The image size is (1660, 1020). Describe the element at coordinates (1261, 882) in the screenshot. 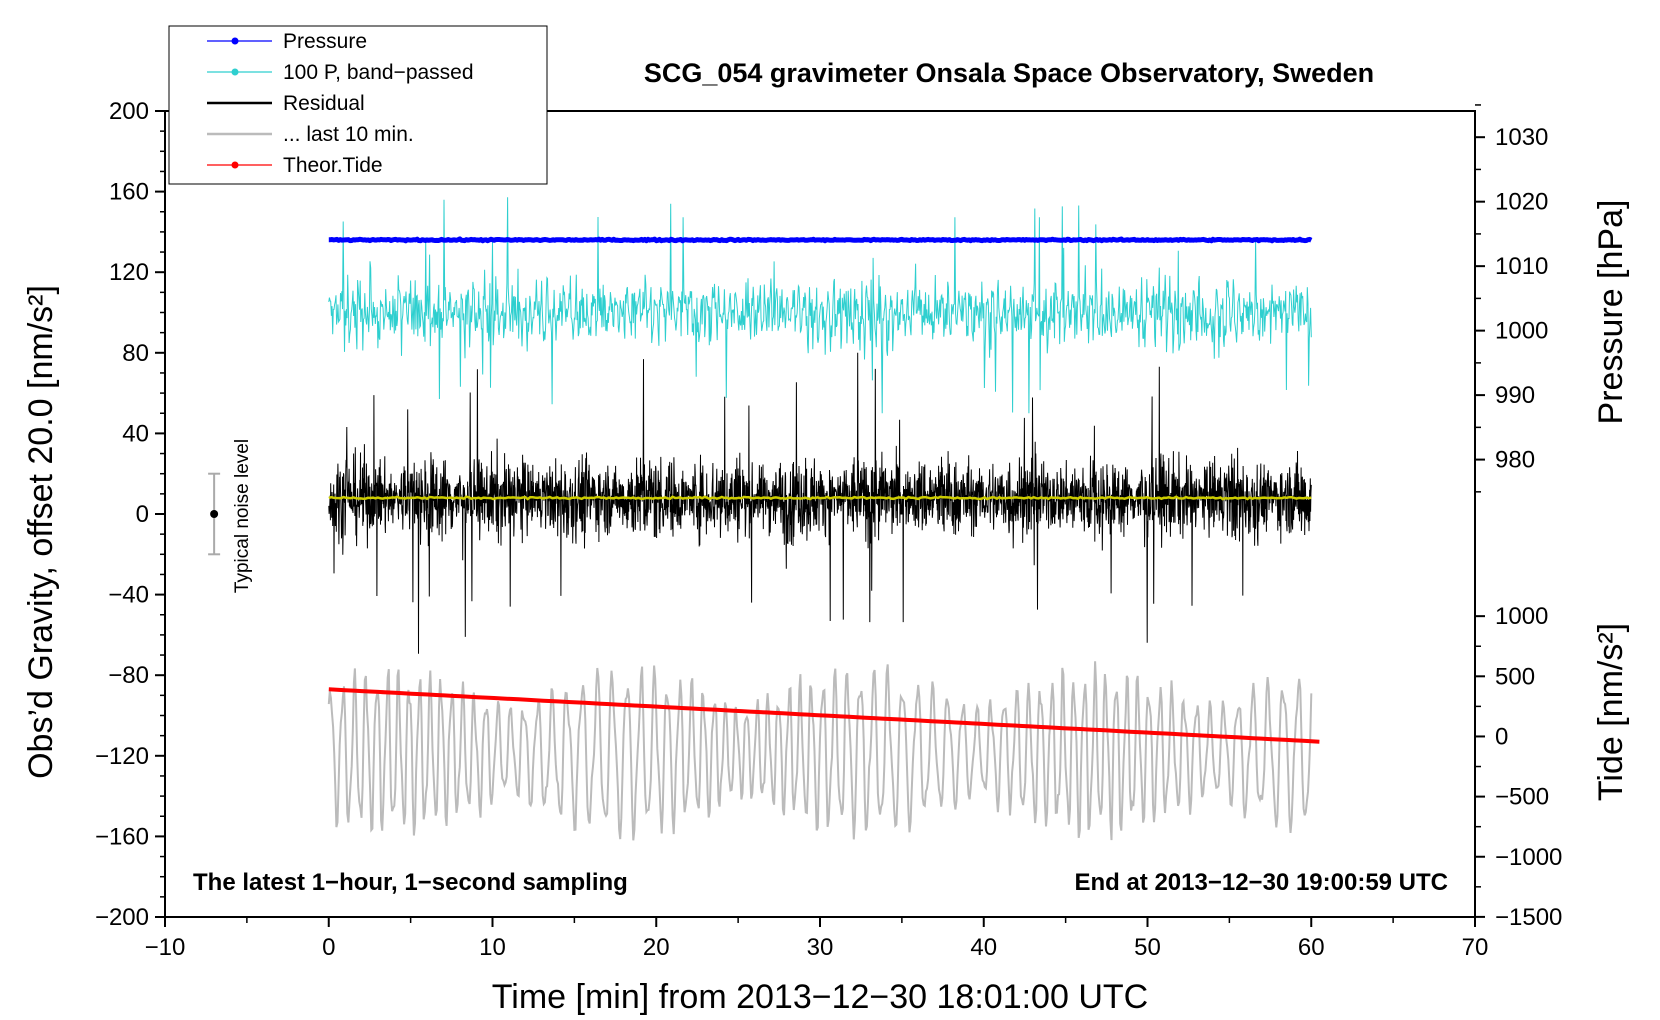

I see `annotation-end-time: End at 2013−12−30 19:00:59 UTC` at that location.